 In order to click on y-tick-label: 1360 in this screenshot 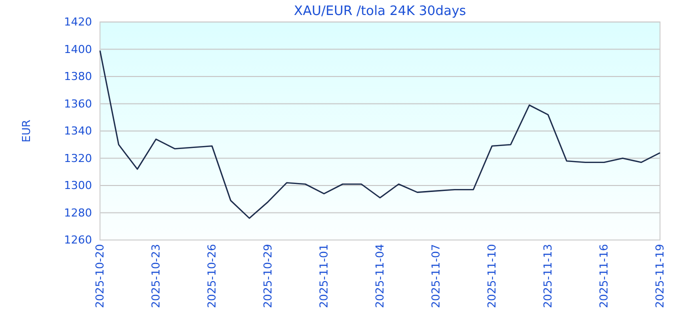, I will do `click(78, 103)`.